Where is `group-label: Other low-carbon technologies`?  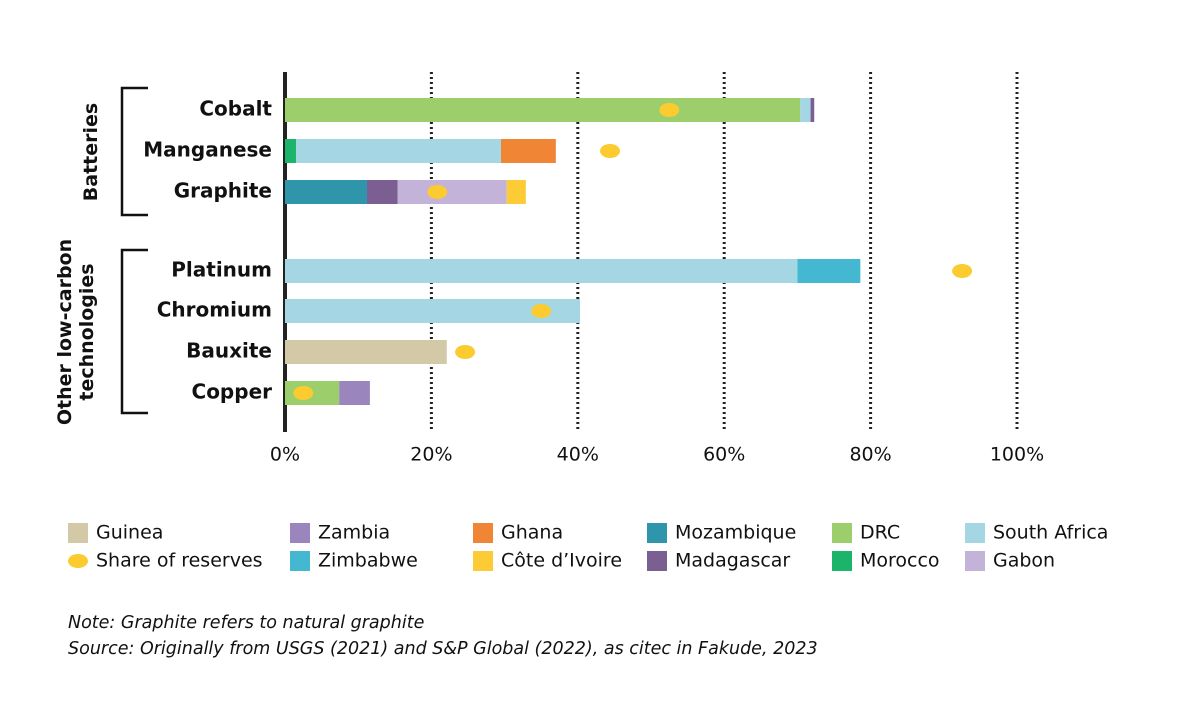 group-label: Other low-carbon technologies is located at coordinates (76, 331).